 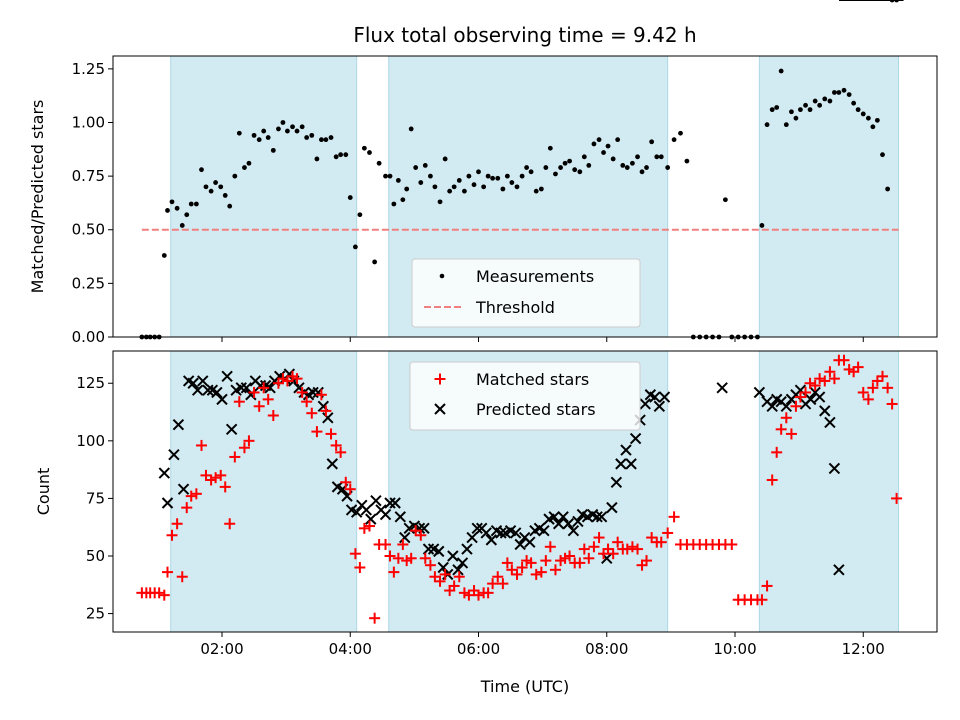 What do you see at coordinates (478, 649) in the screenshot?
I see `x-tick-label: 06:00` at bounding box center [478, 649].